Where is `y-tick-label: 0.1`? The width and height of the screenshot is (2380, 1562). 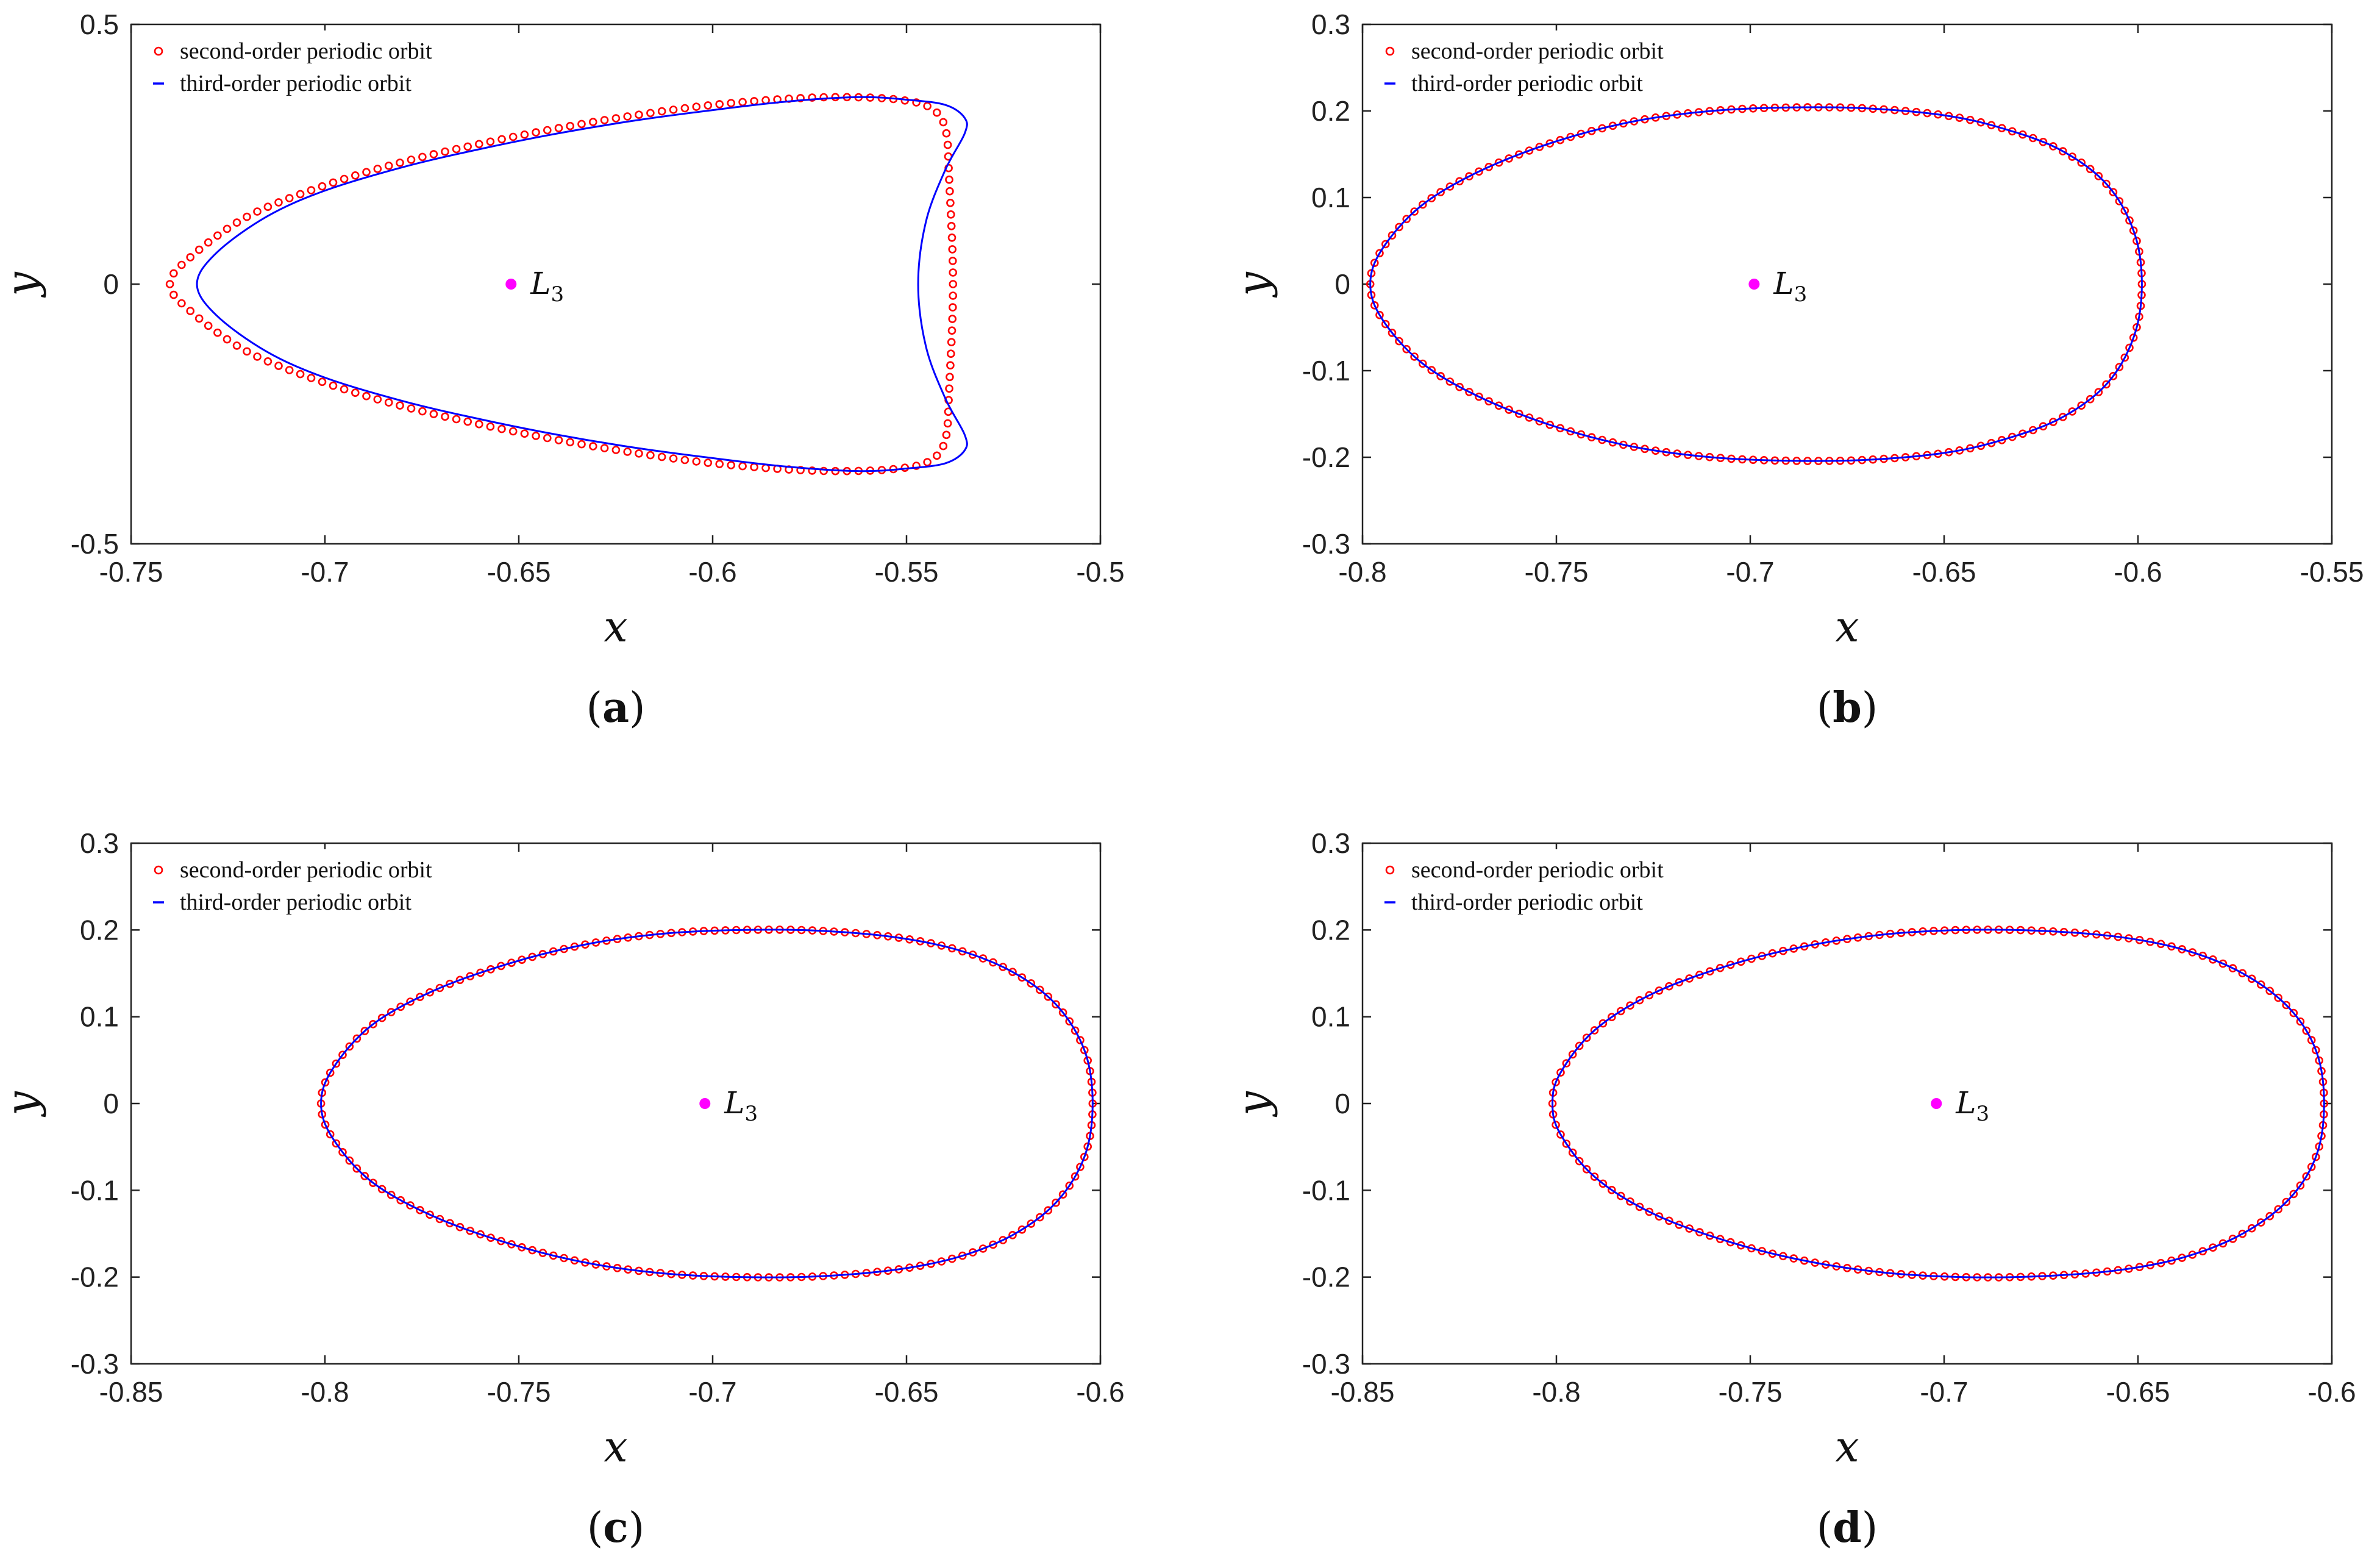
y-tick-label: 0.1 is located at coordinates (99, 1017).